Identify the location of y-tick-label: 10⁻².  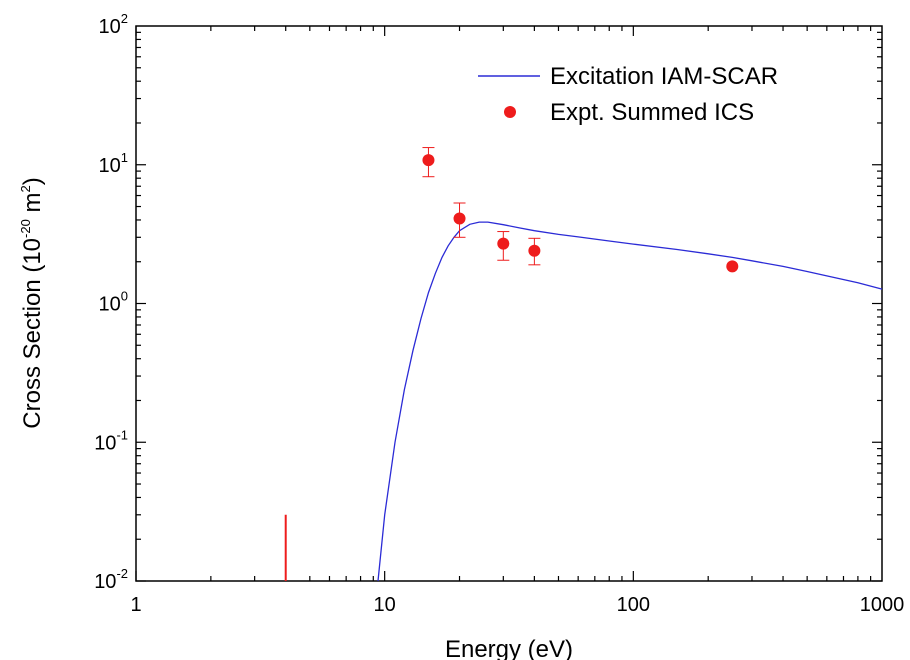
(111, 579).